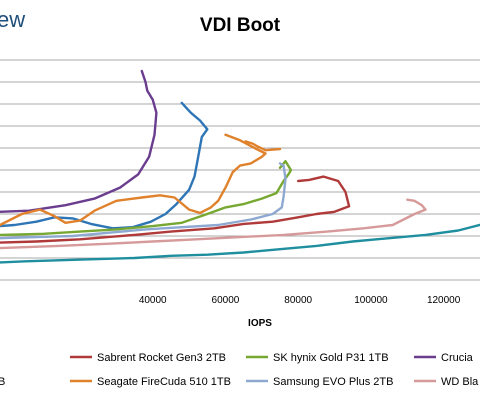  I want to click on x-tick-labels: 40000 60000 80000 100000 120000, so click(300, 300).